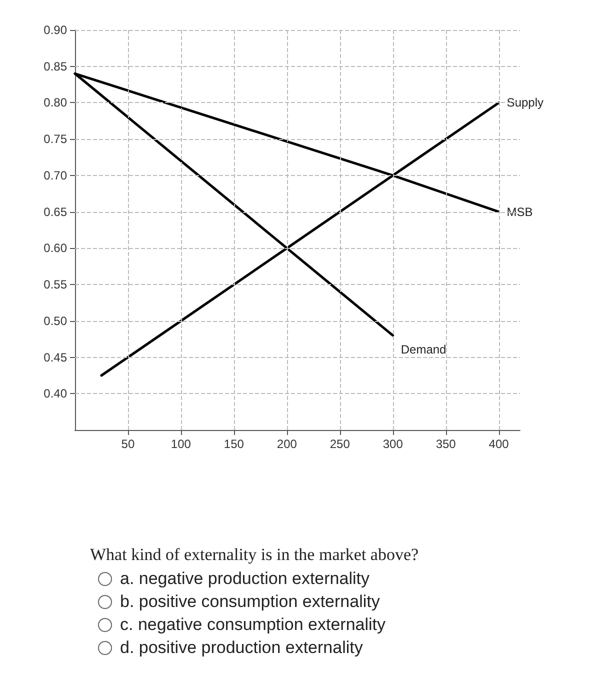  Describe the element at coordinates (245, 579) in the screenshot. I see `text: a. negative production externality` at that location.